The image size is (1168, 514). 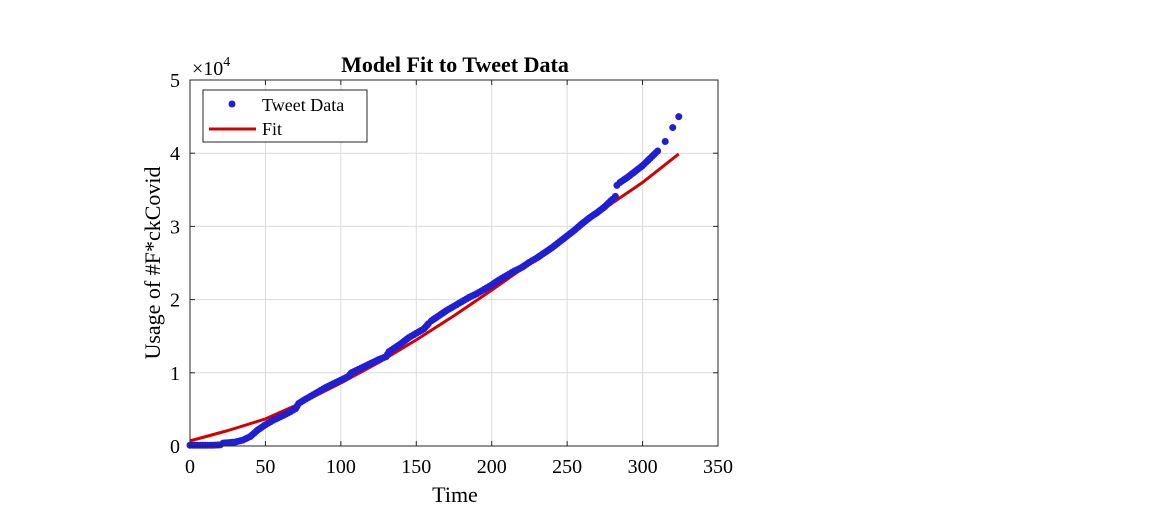 I want to click on x-tick-label: 300, so click(x=643, y=467).